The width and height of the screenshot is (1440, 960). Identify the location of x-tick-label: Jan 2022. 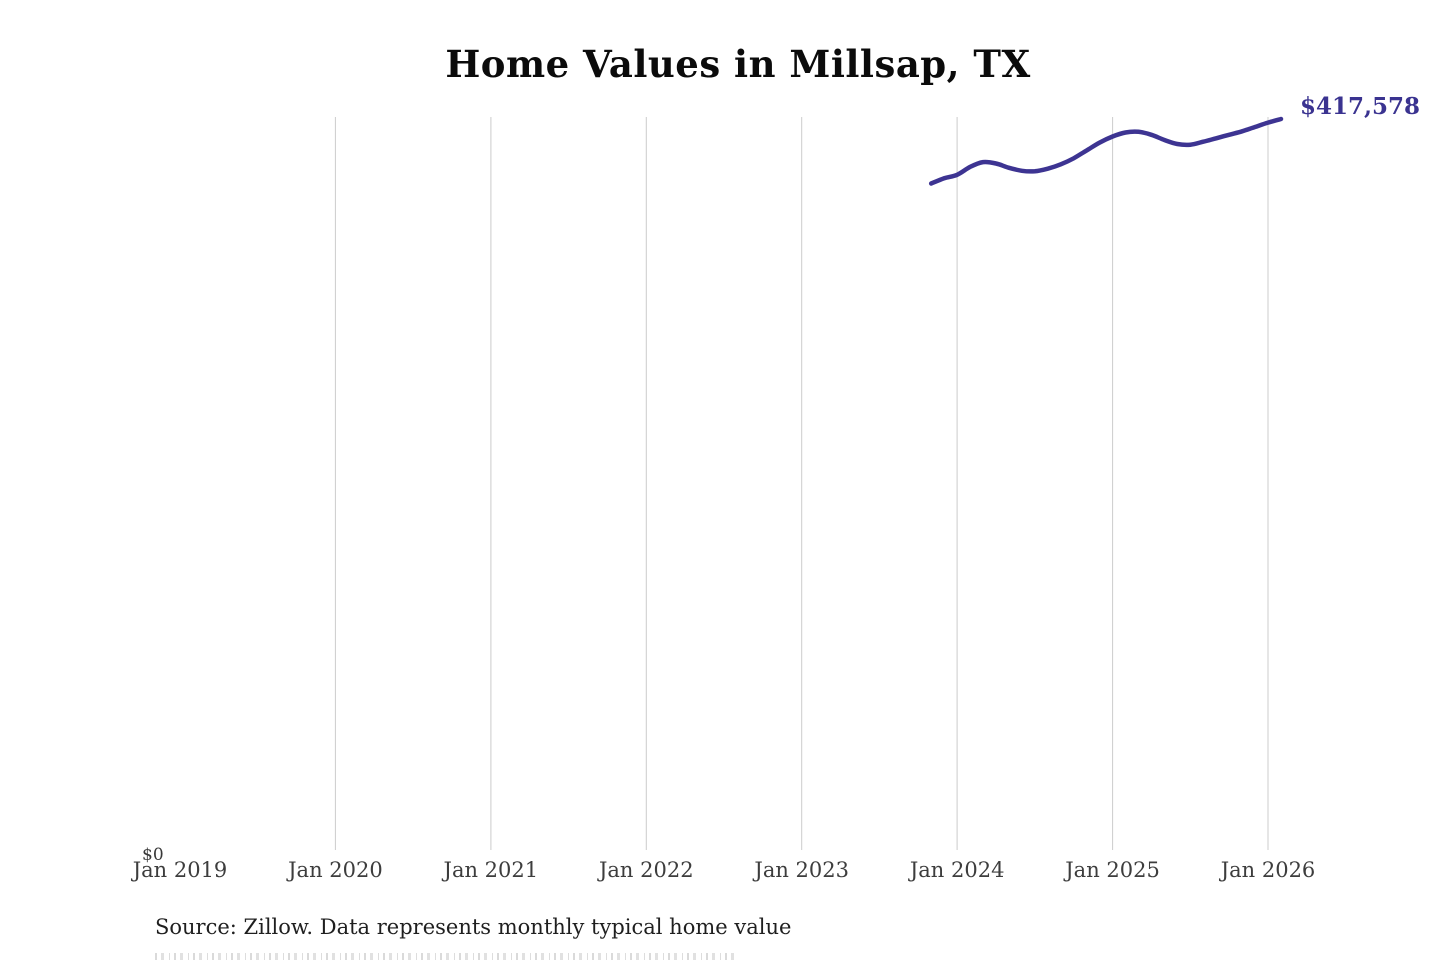
(646, 870).